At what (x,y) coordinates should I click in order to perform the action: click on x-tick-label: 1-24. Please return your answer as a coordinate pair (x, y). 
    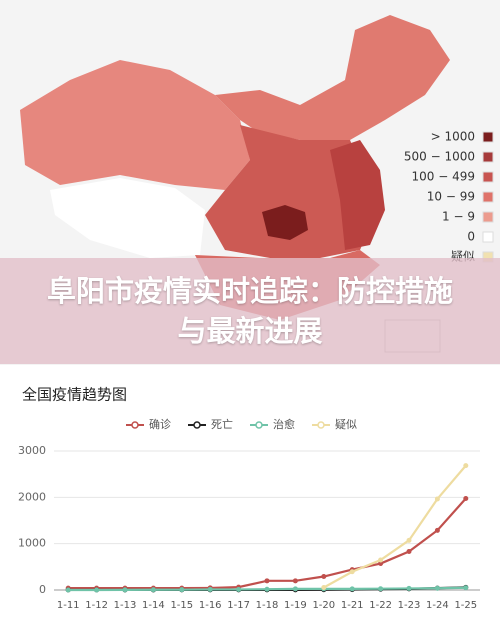
    Looking at the image, I should click on (437, 605).